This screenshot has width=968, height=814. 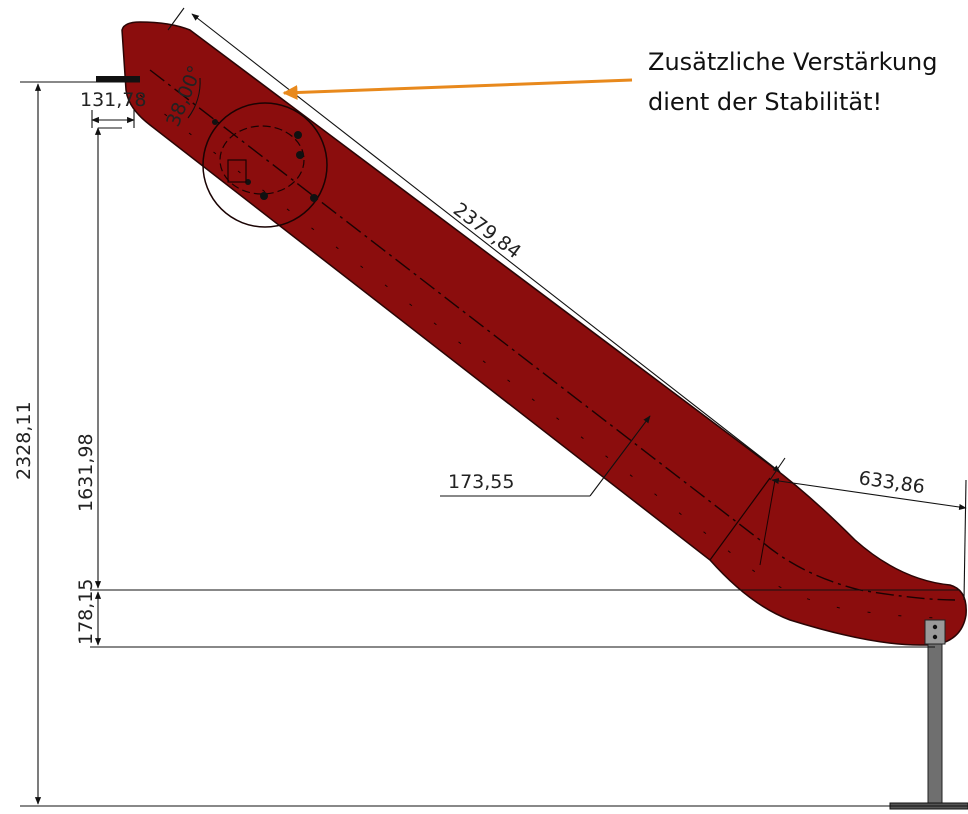 What do you see at coordinates (740, 519) in the screenshot?
I see `section-line` at bounding box center [740, 519].